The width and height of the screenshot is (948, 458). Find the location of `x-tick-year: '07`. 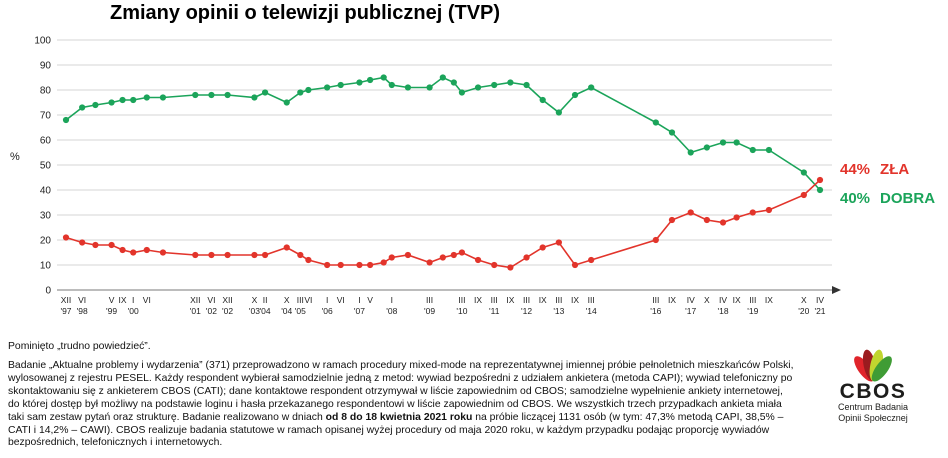

x-tick-year: '07 is located at coordinates (359, 311).